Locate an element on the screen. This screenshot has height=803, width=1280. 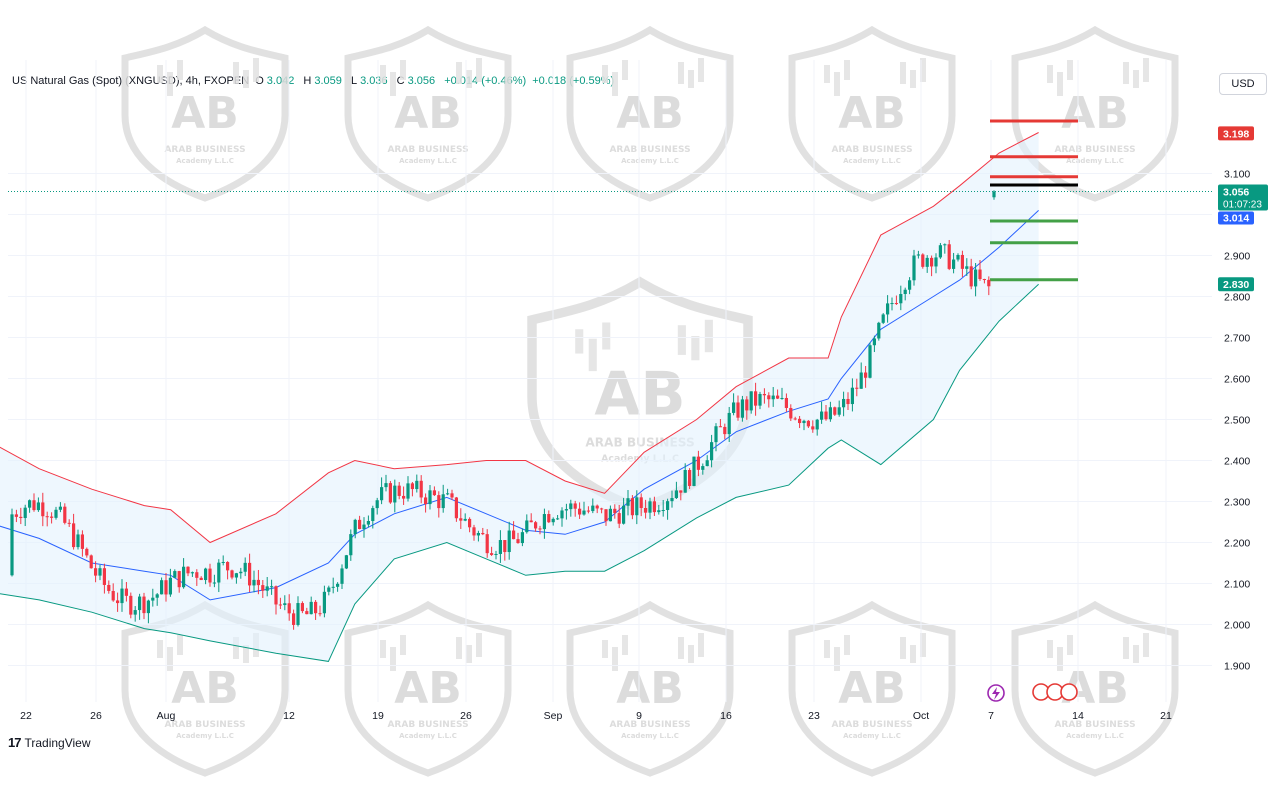
y-tick-label: 2.400 is located at coordinates (1237, 462).